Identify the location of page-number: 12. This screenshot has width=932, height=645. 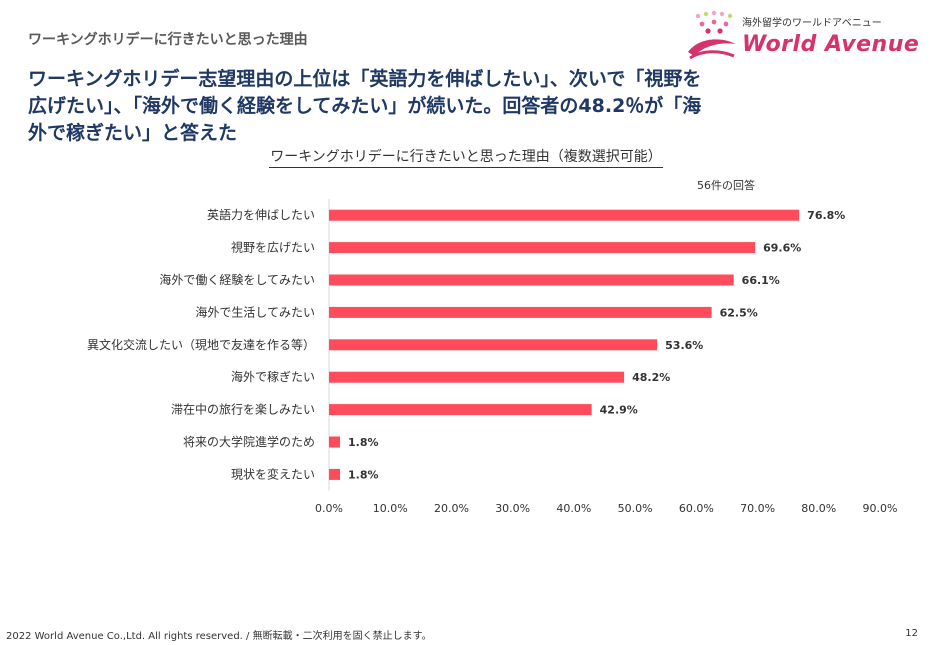
(911, 633).